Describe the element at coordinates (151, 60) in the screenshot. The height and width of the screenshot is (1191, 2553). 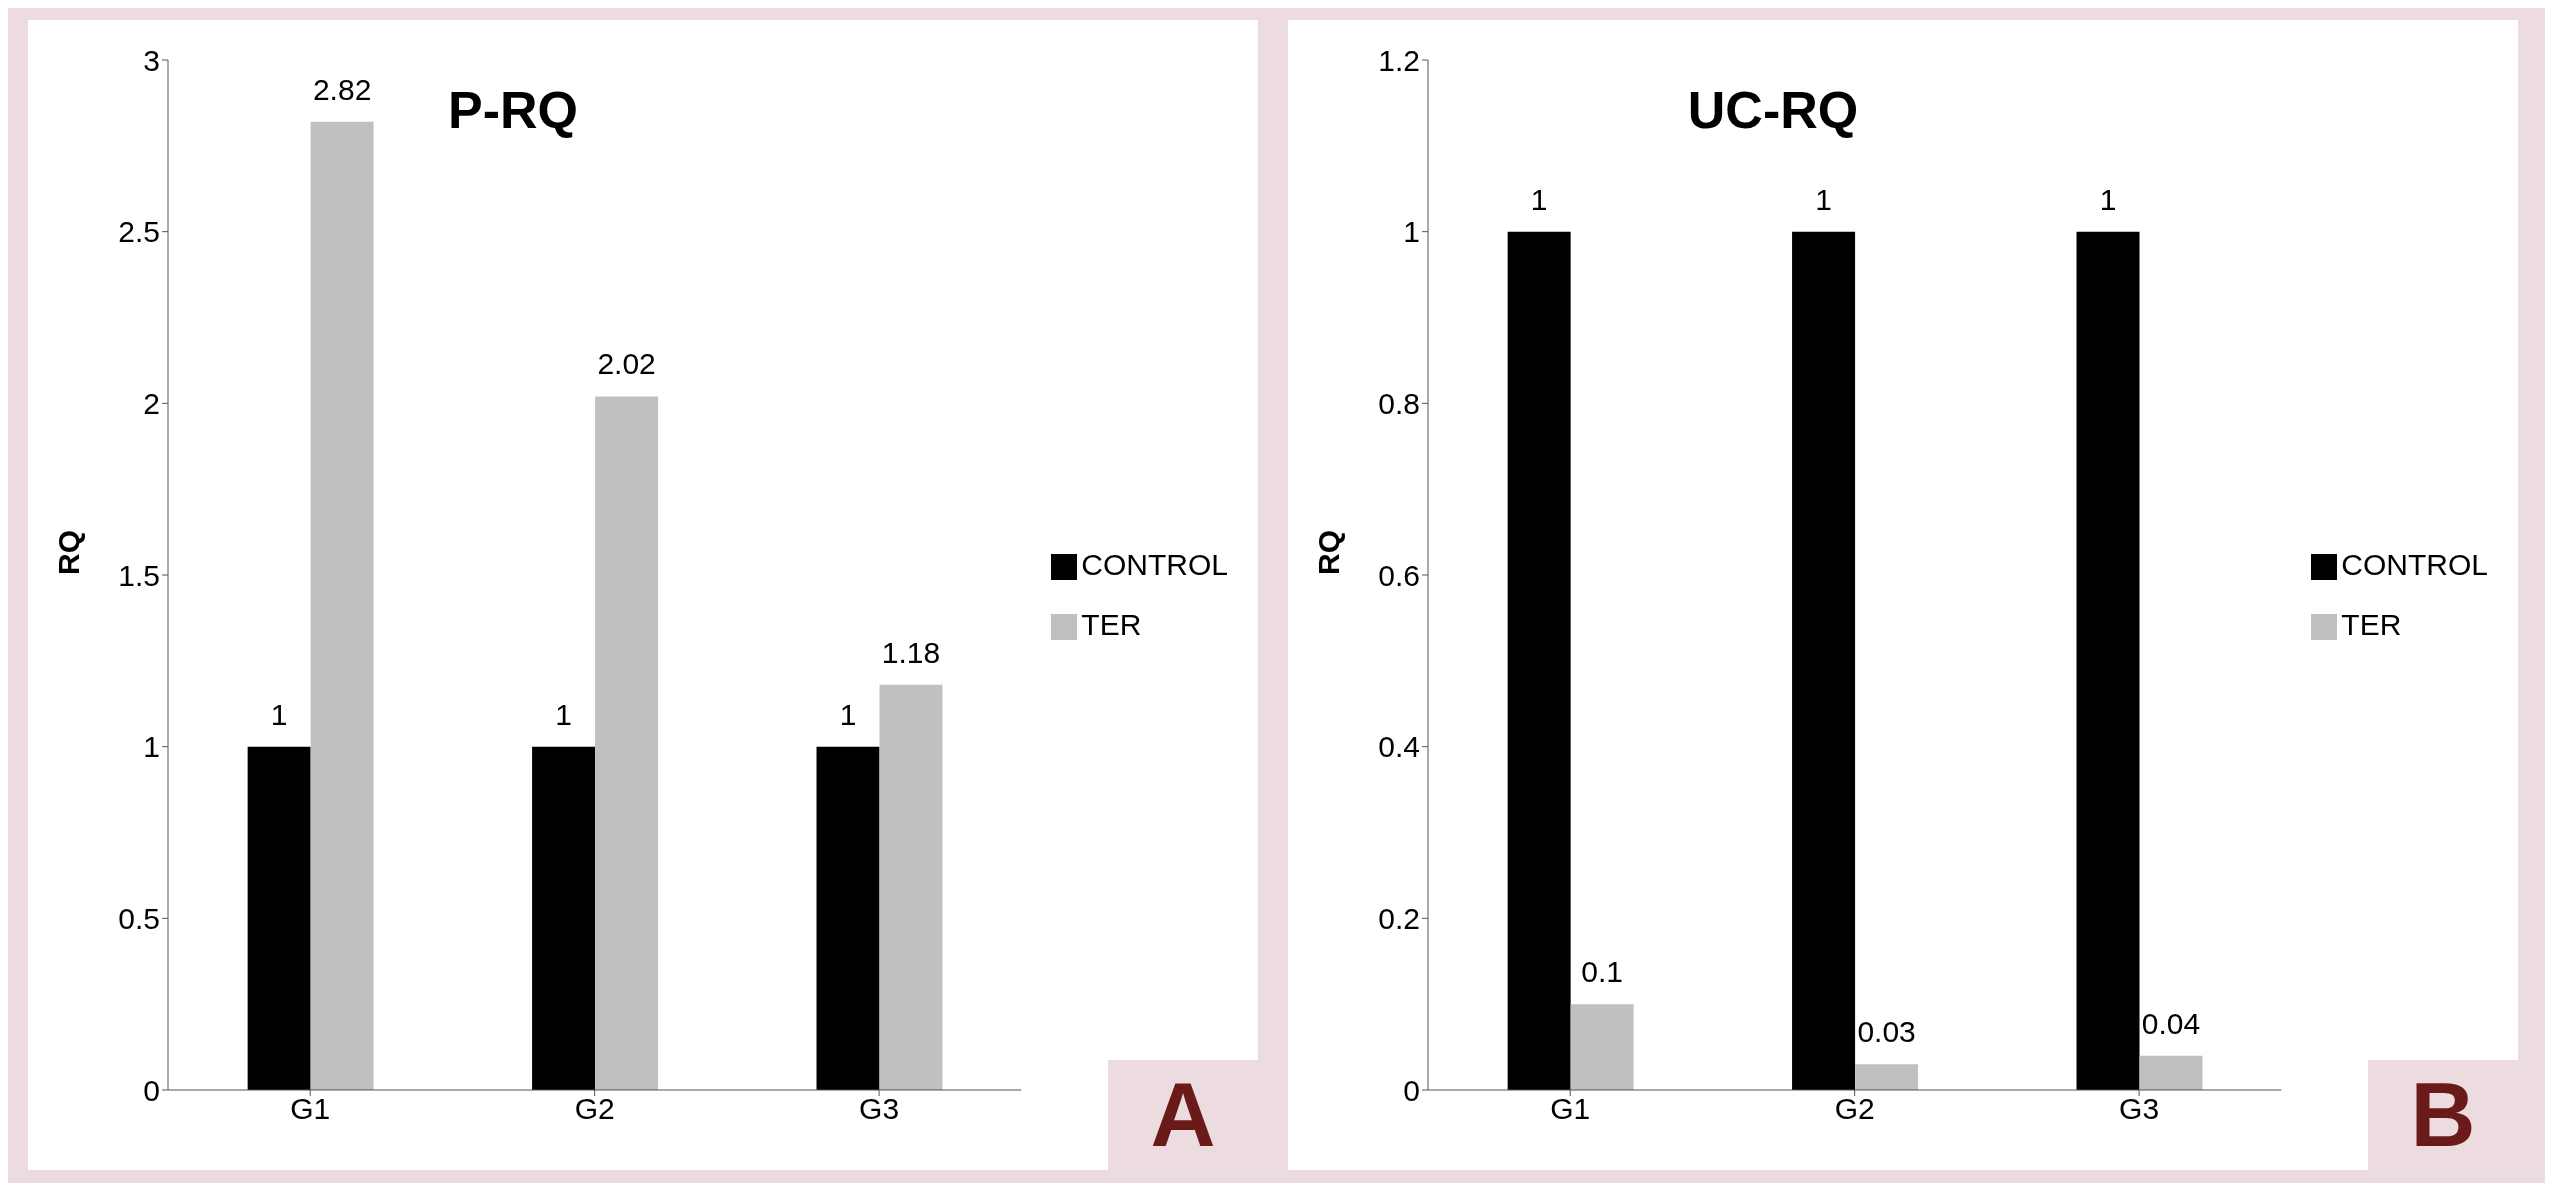
I see `y-tick-label: 3` at that location.